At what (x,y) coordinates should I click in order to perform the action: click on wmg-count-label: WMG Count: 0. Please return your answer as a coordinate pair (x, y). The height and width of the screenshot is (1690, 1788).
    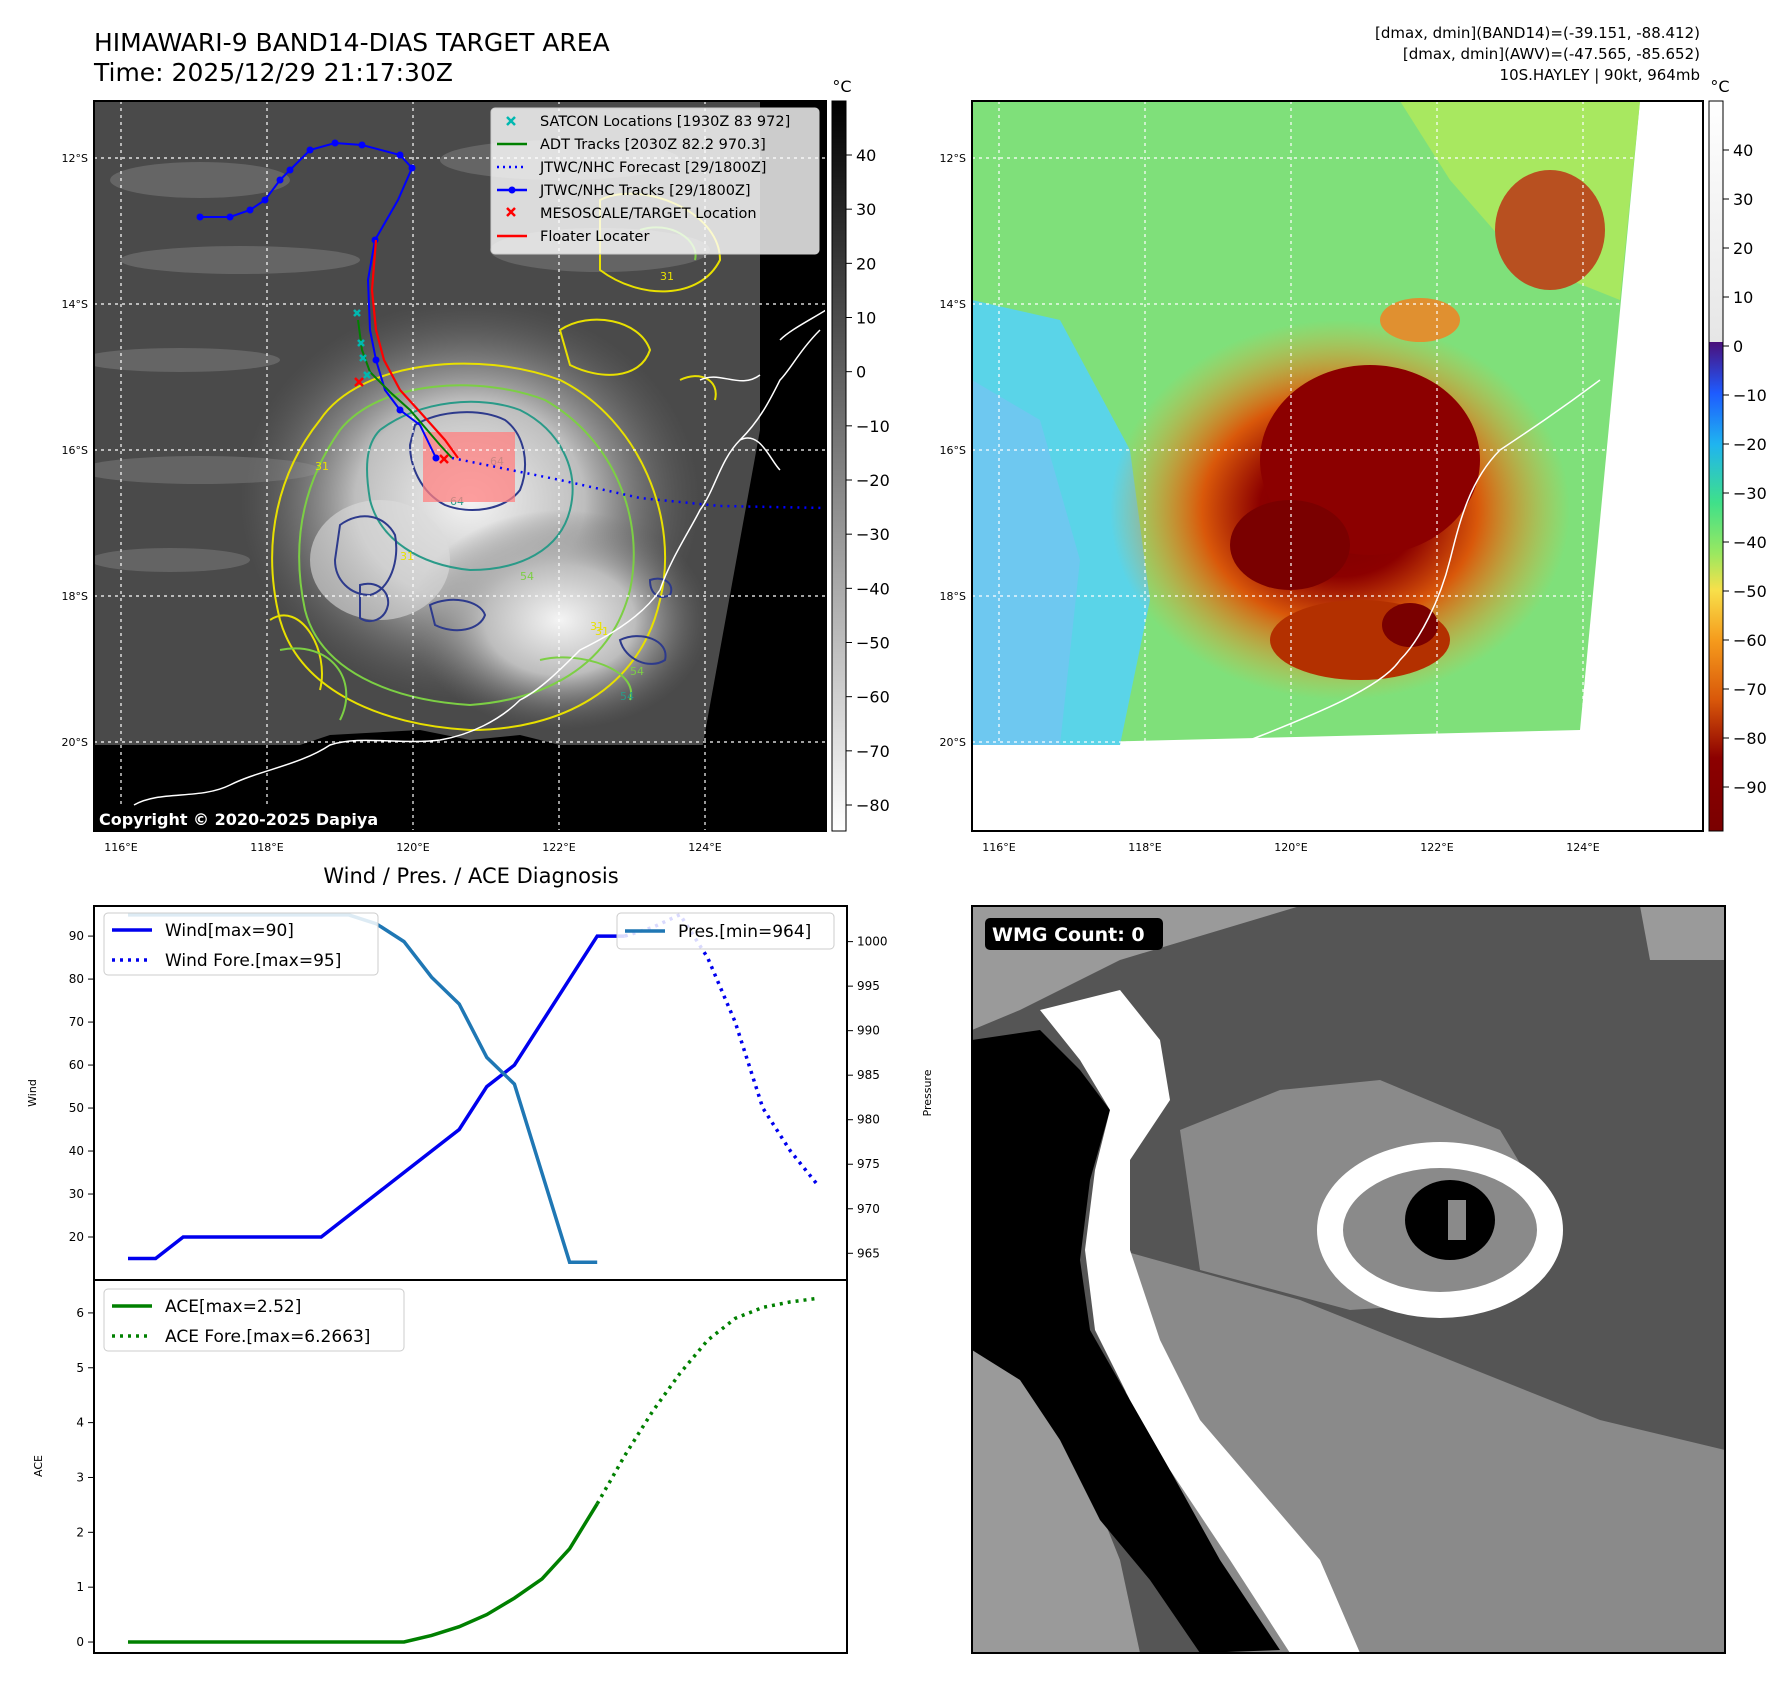
    Looking at the image, I should click on (1068, 935).